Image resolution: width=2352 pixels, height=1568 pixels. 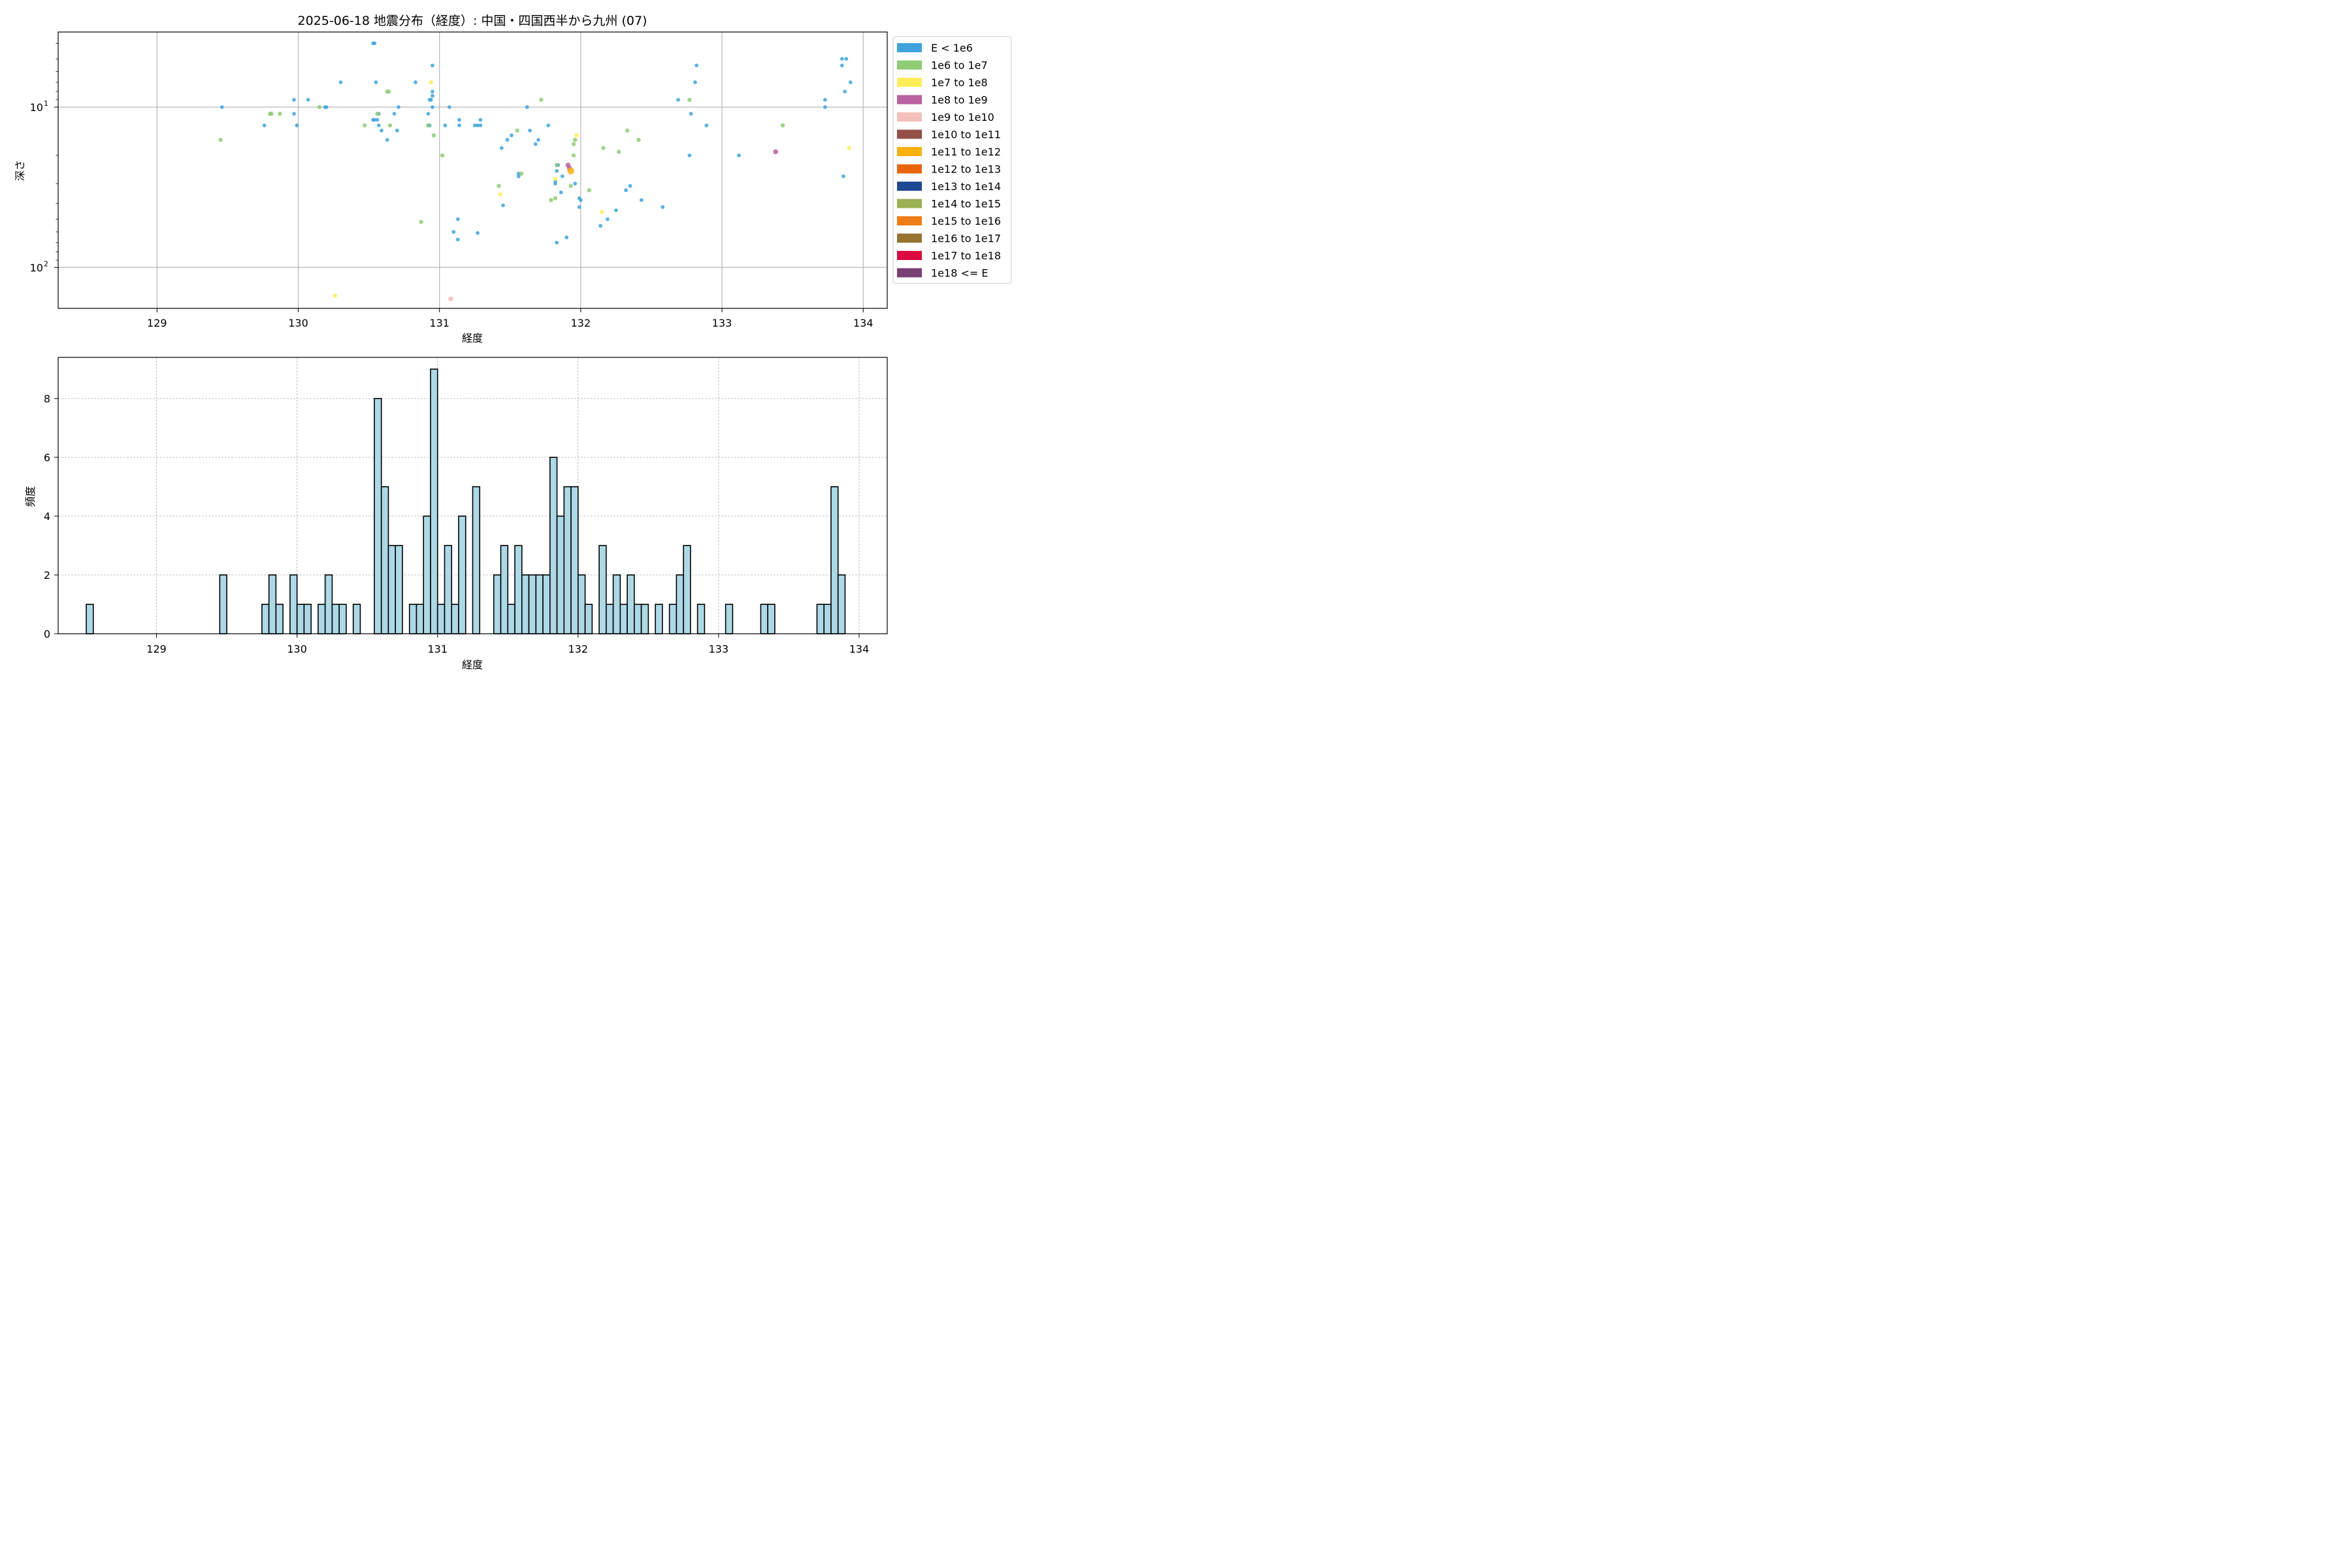 I want to click on scatter-y-tick-exponent: 1, so click(x=46, y=103).